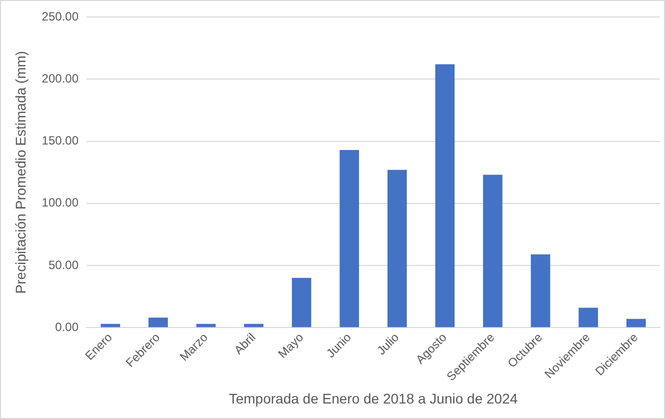 Image resolution: width=665 pixels, height=419 pixels. I want to click on y-axis-title: Precipitación Promedio Estimada (mm), so click(20, 172).